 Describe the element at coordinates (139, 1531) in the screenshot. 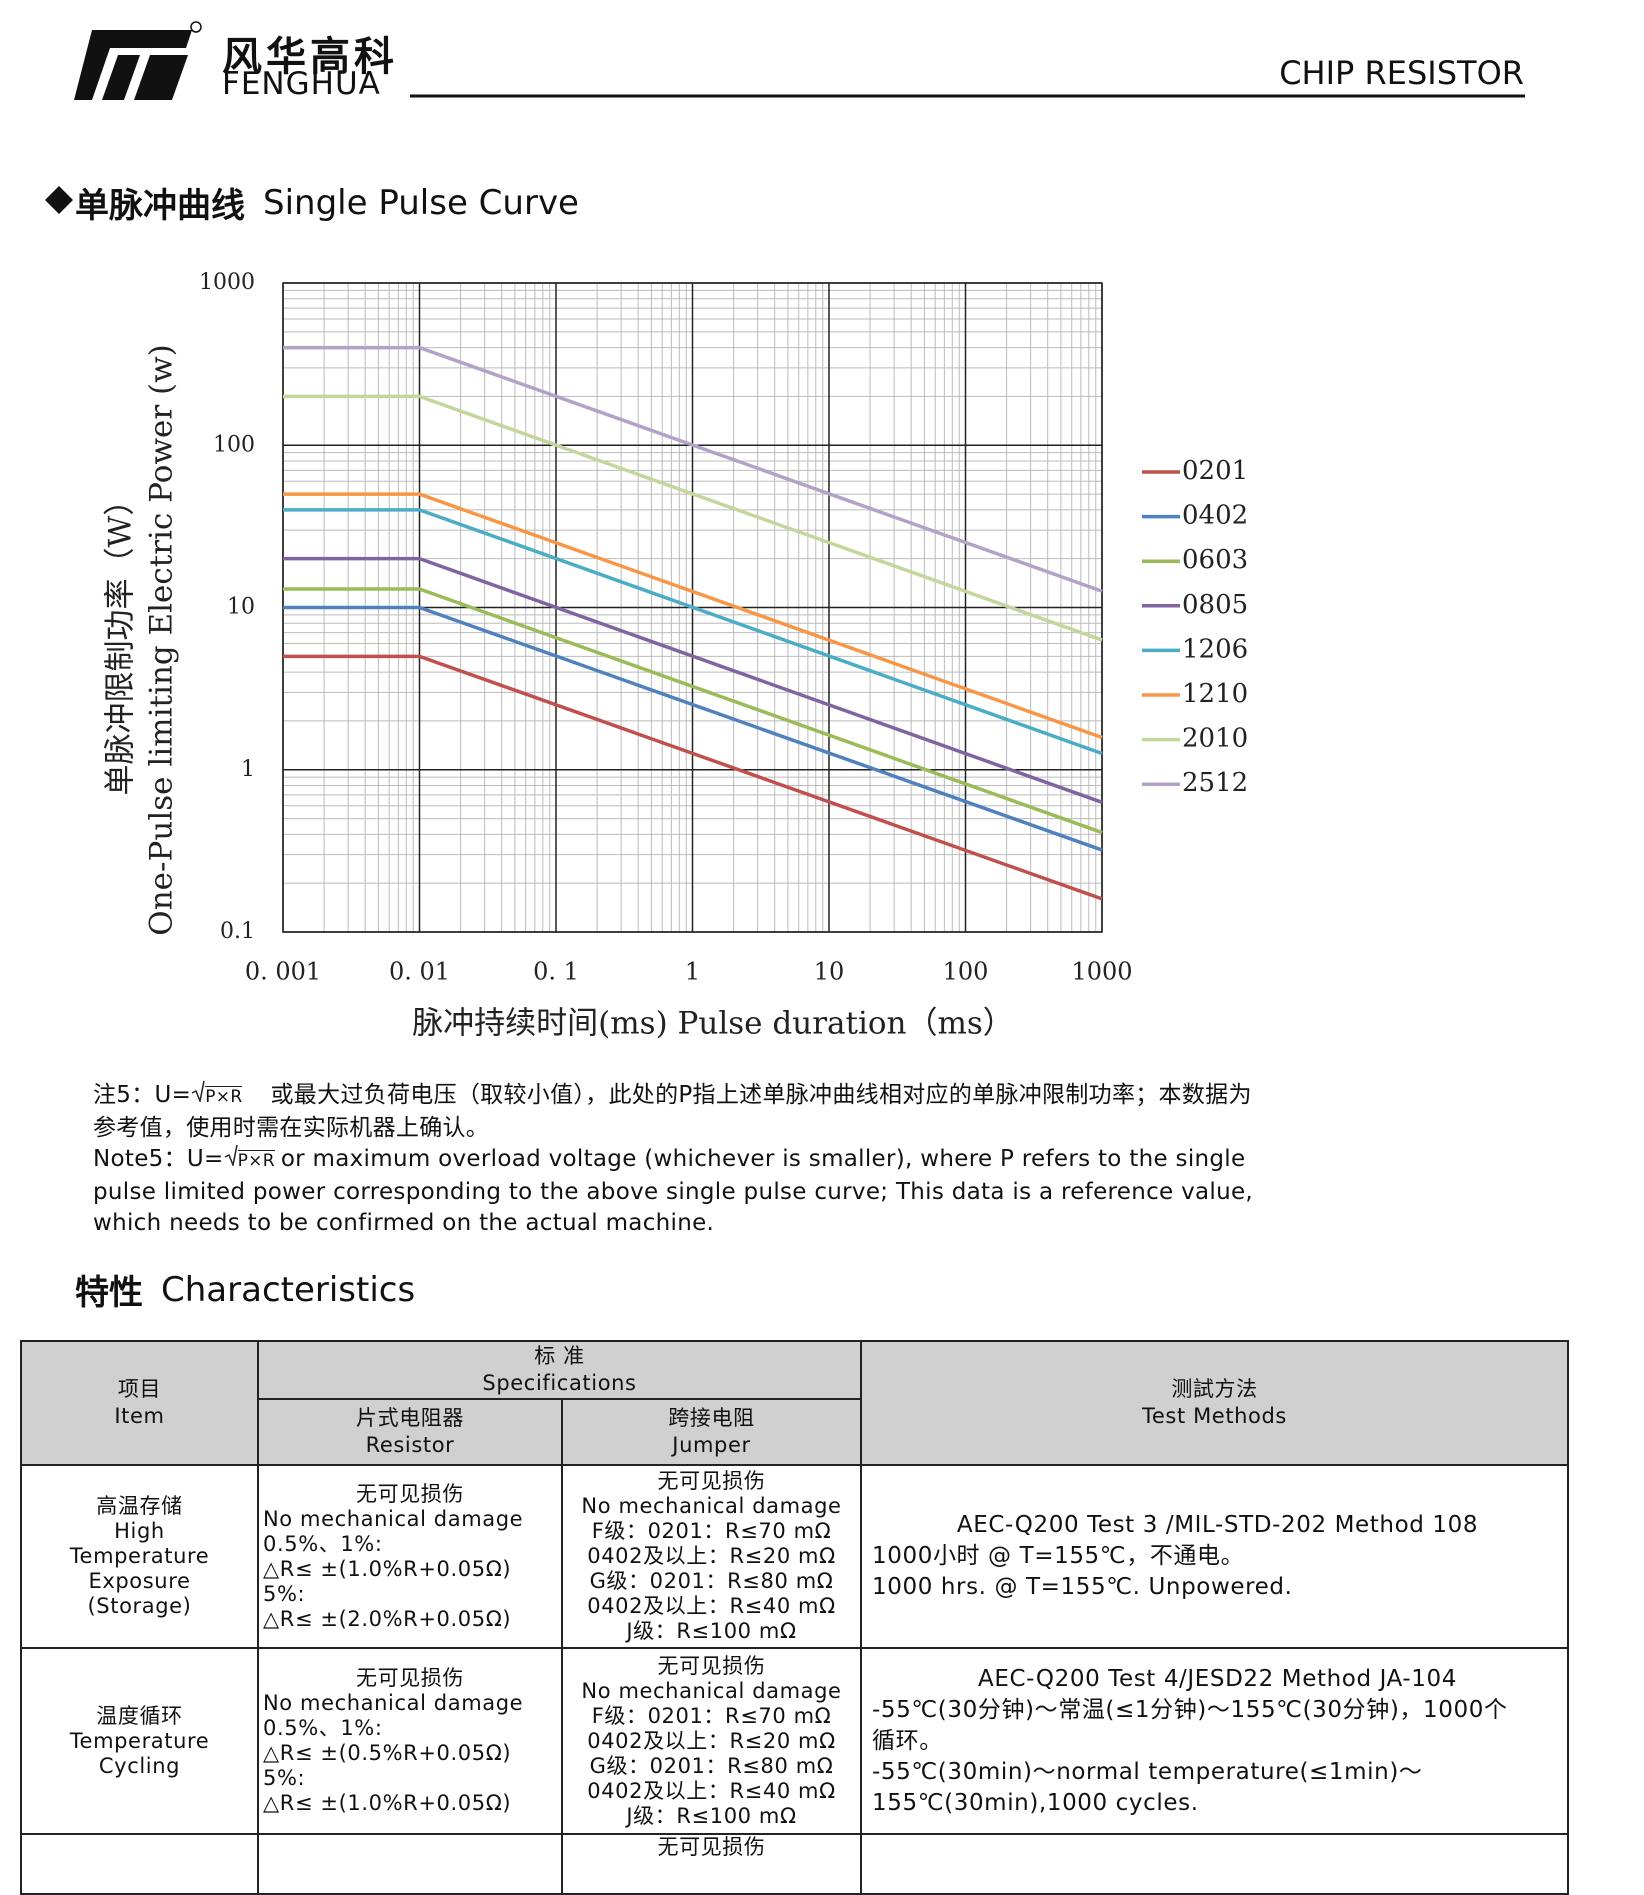

I see `cell-line: High` at that location.